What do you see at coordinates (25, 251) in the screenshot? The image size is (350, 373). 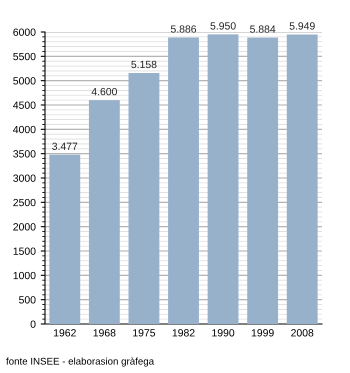 I see `y-tick-label: 1500` at bounding box center [25, 251].